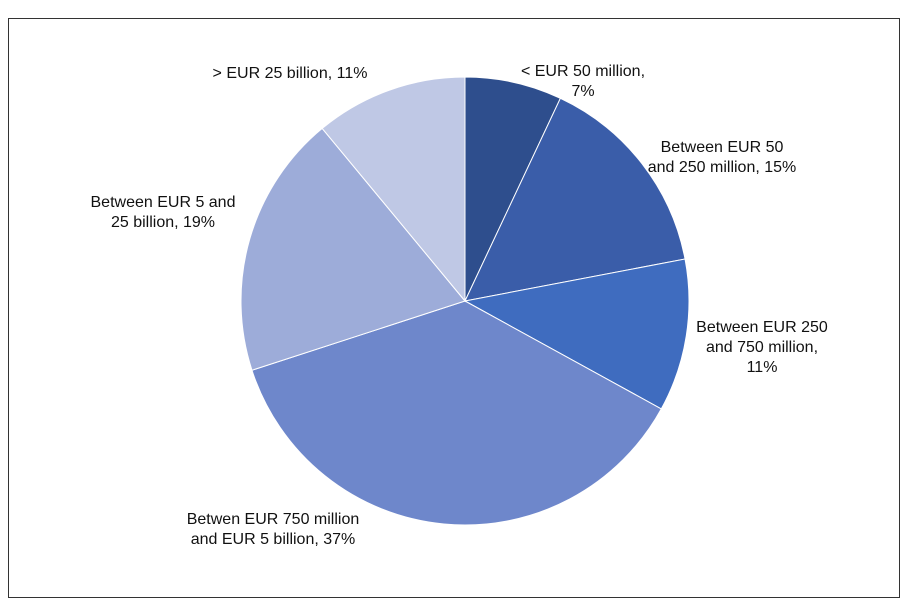 The image size is (909, 598). I want to click on data-label: < EUR 50 million, 7%, so click(583, 81).